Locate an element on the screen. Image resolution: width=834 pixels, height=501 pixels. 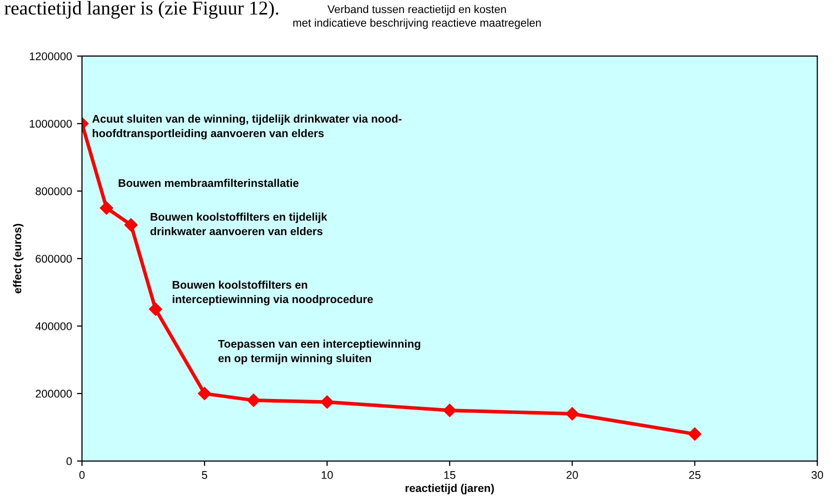
y-tick-label: 400000 is located at coordinates (53, 326).